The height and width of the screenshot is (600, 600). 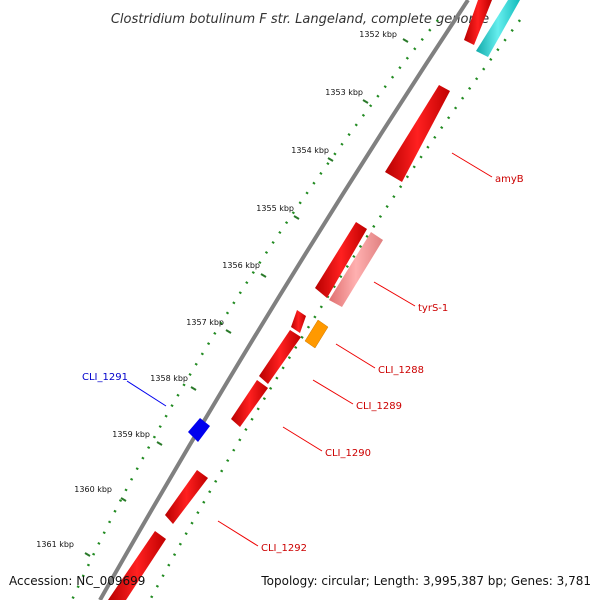 What do you see at coordinates (379, 406) in the screenshot?
I see `label-CLI_1289: CLI_1289` at bounding box center [379, 406].